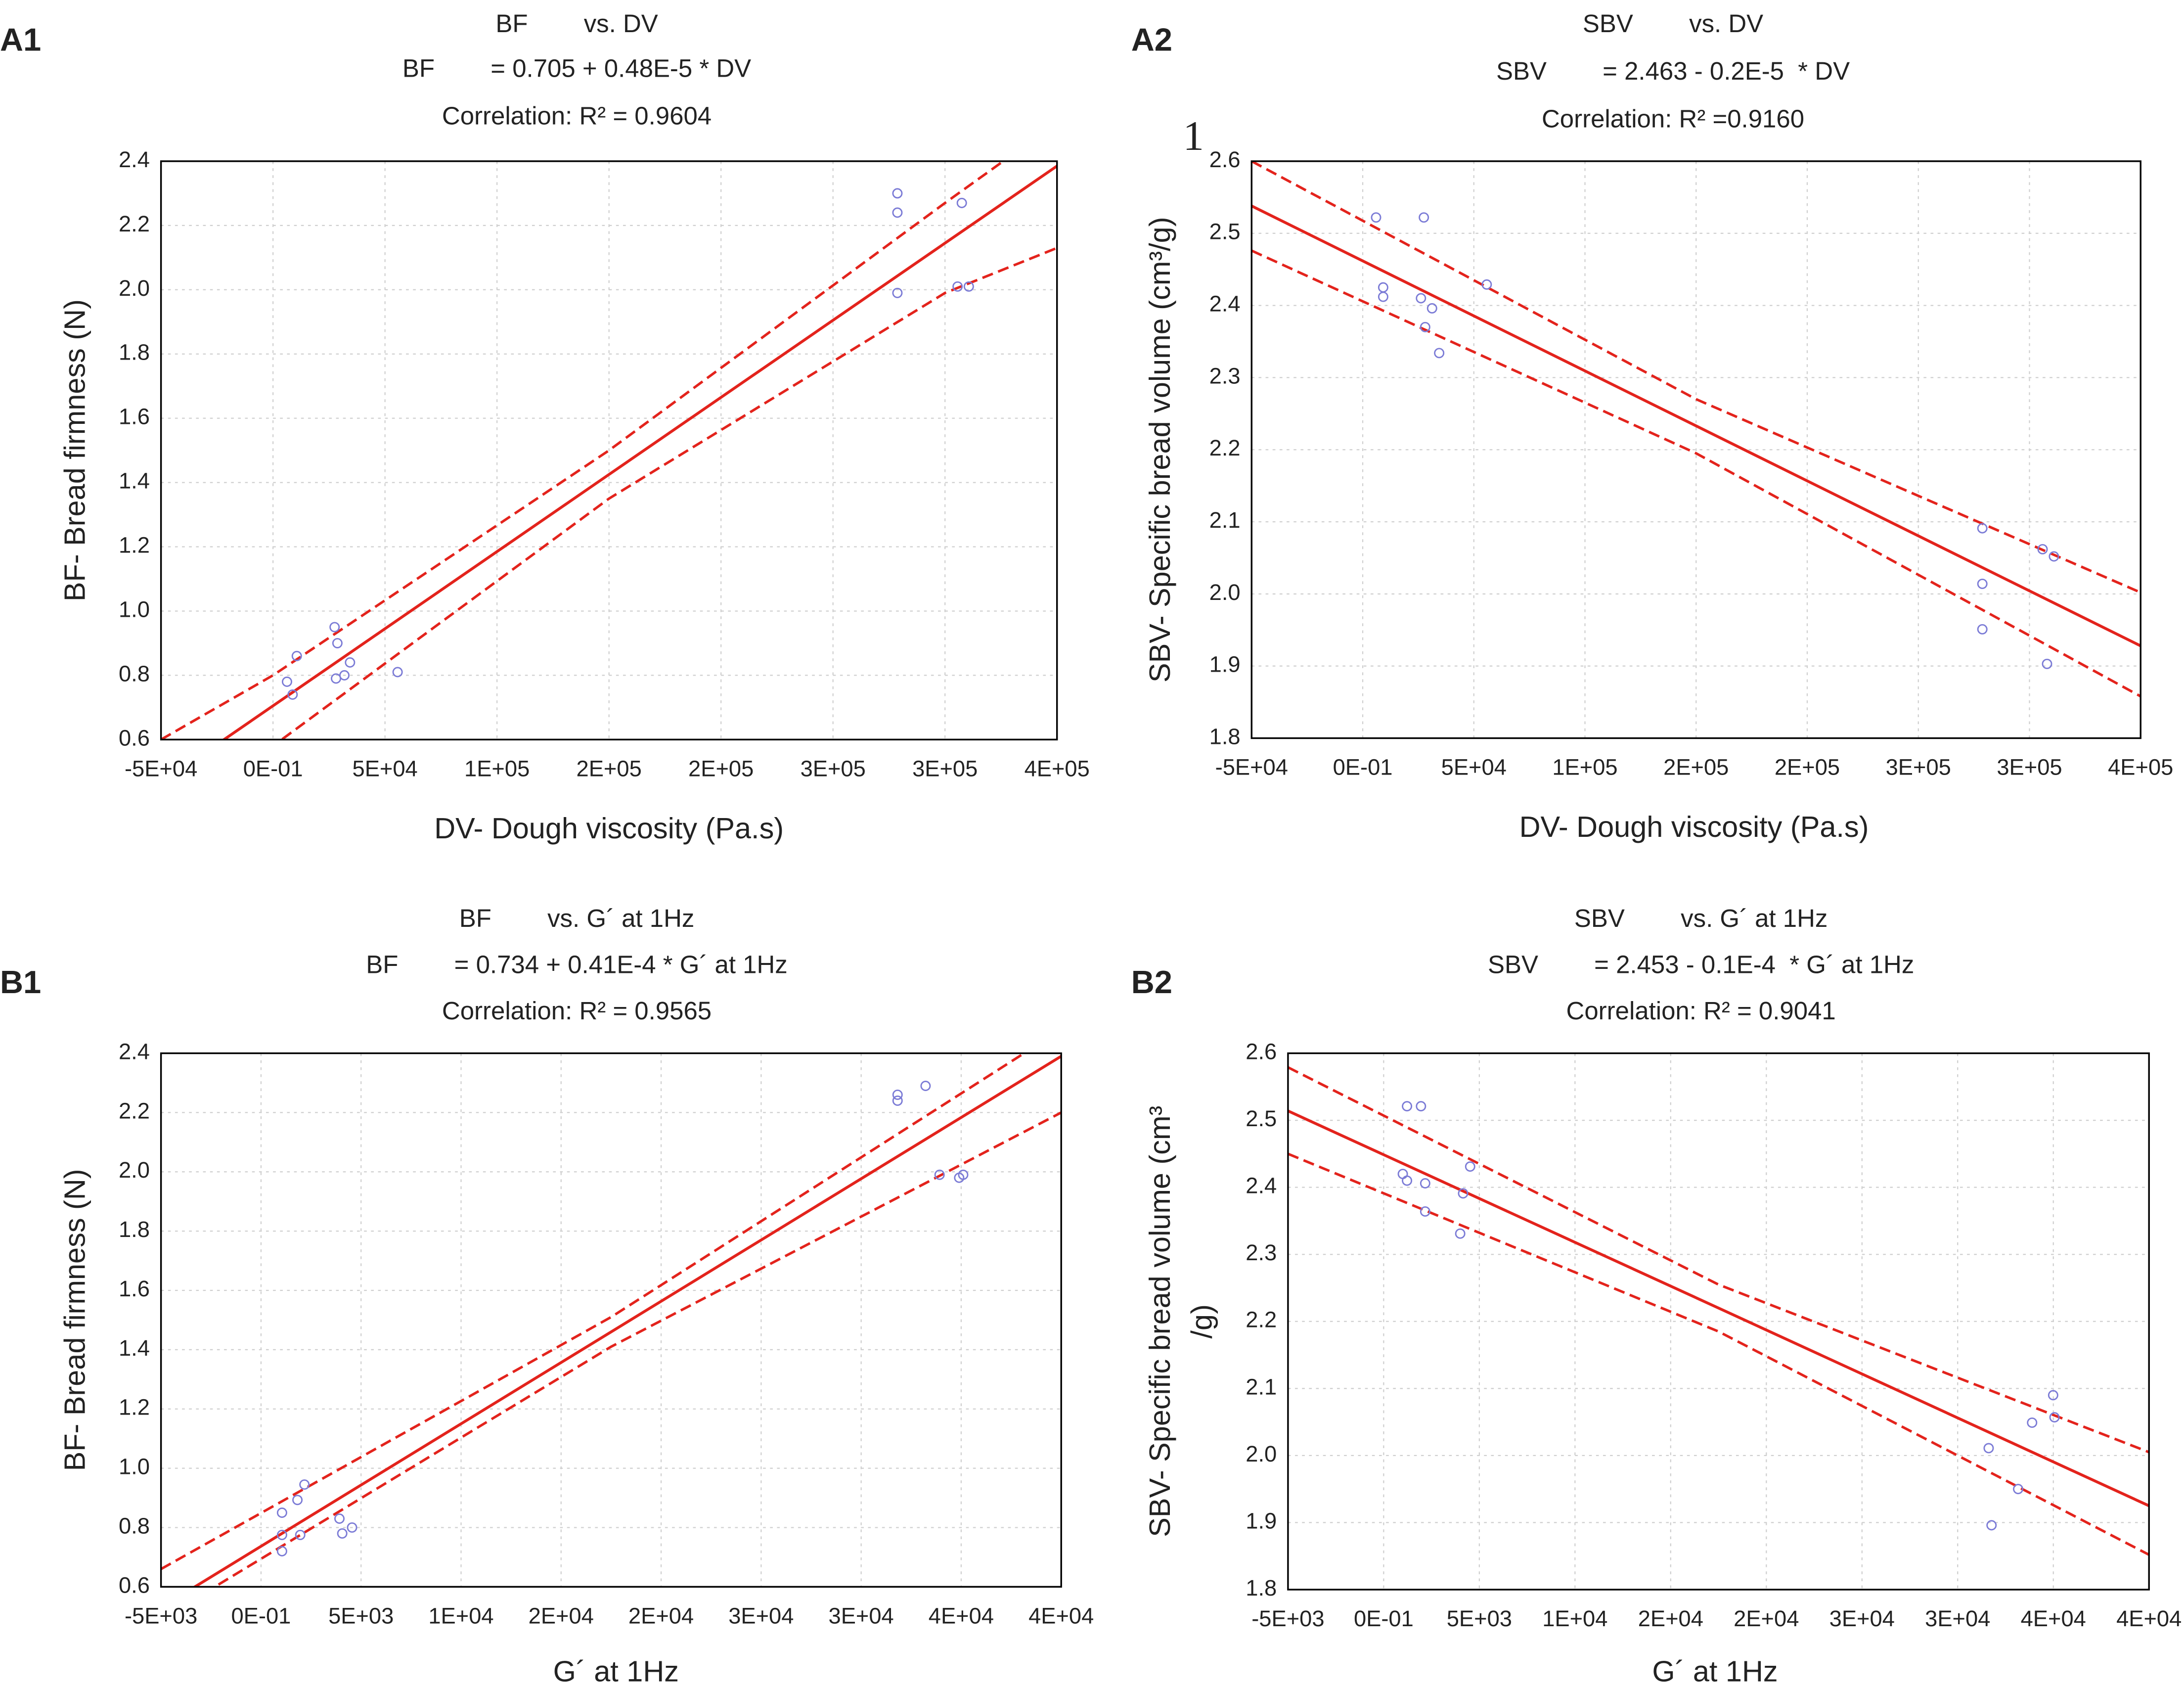 The image size is (2184, 1692). I want to click on x-tick-label: 1E+05, so click(497, 768).